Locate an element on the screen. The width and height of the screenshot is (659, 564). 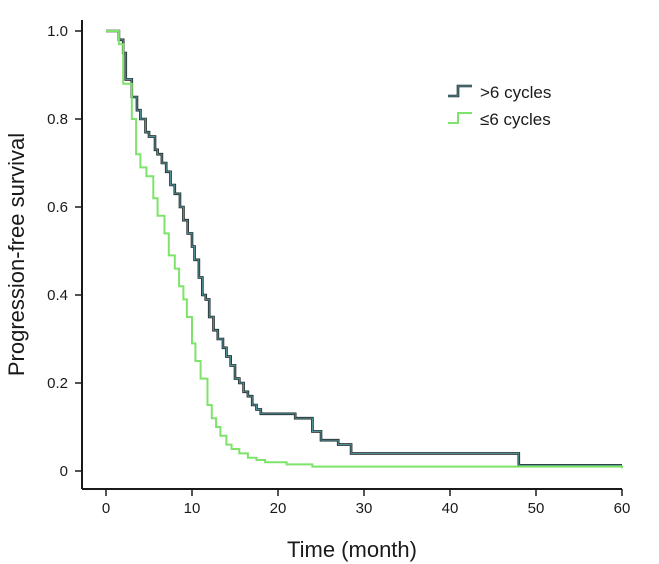
x-tick-label: 10 is located at coordinates (192, 508).